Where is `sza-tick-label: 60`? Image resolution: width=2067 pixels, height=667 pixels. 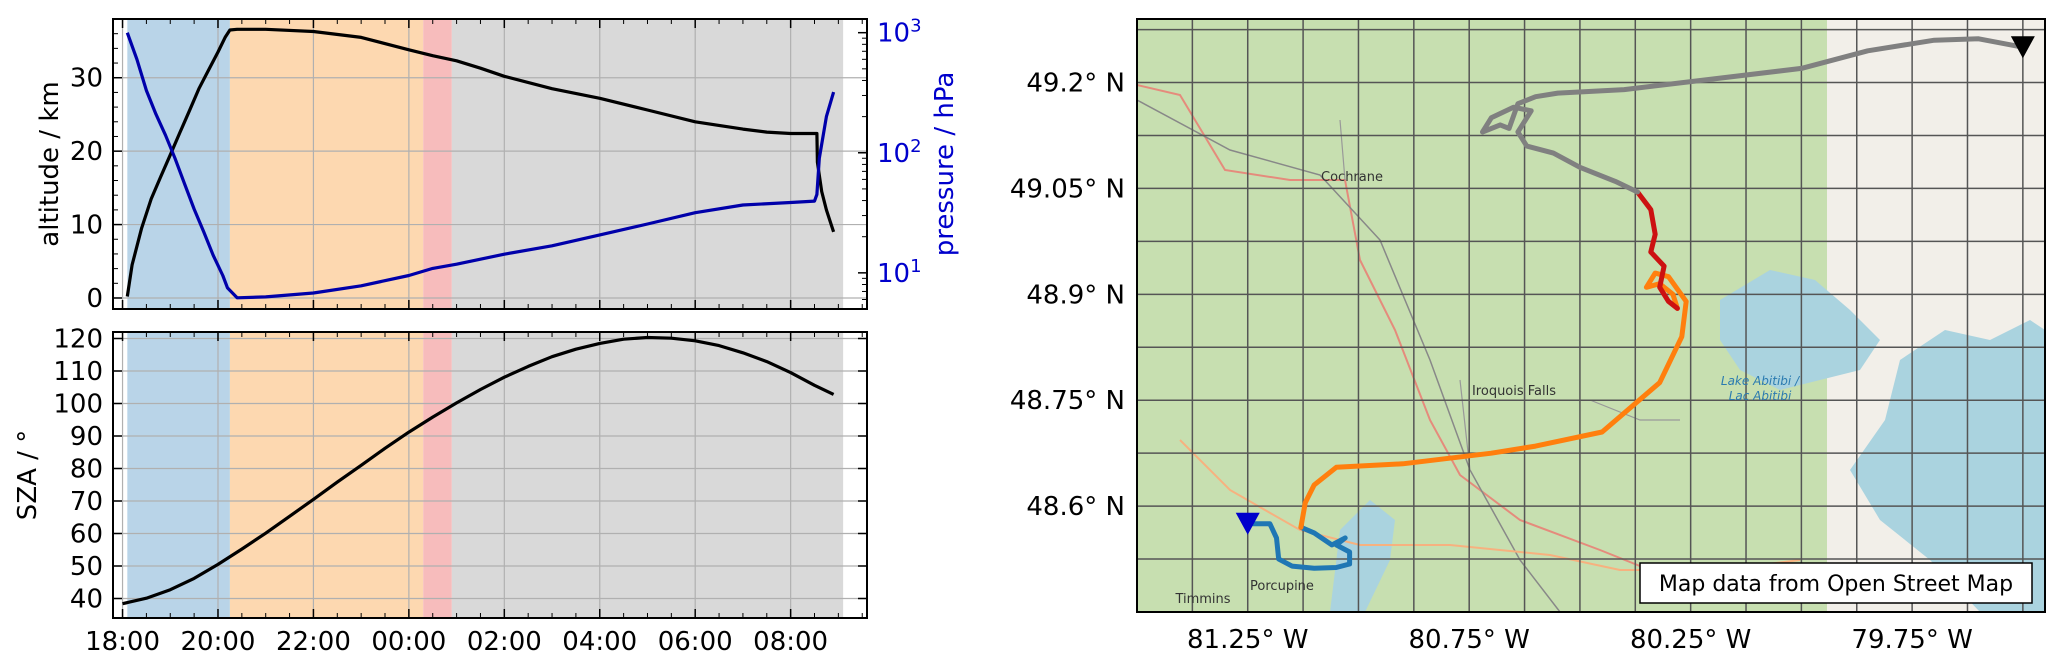 sza-tick-label: 60 is located at coordinates (86, 535).